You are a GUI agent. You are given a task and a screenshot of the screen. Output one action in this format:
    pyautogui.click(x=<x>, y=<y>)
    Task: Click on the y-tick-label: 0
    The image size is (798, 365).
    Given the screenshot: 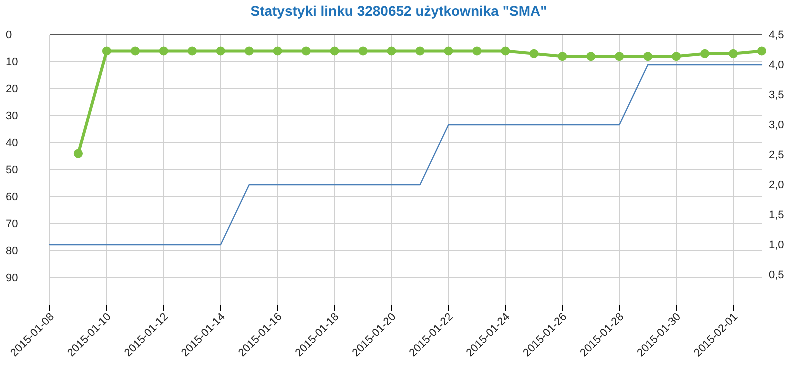 What is the action you would take?
    pyautogui.click(x=9, y=36)
    